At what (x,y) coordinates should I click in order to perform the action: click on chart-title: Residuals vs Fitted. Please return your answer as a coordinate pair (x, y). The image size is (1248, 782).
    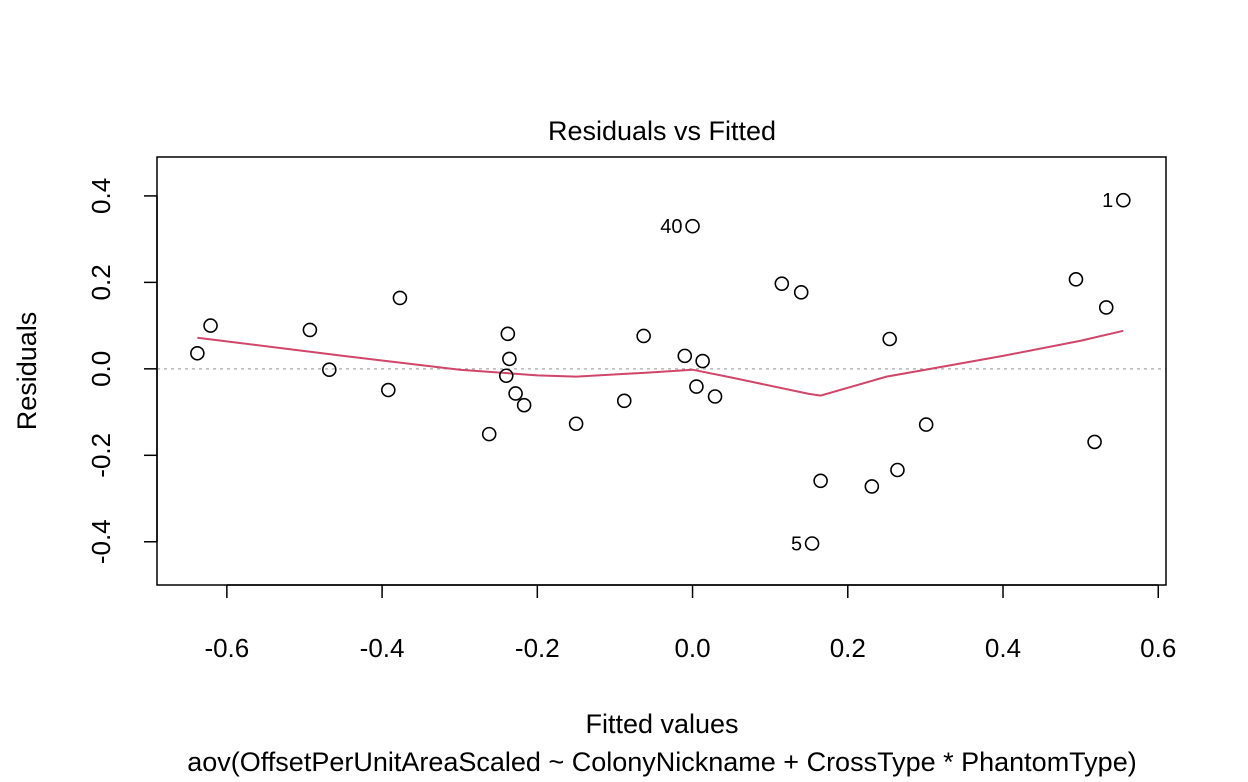
    Looking at the image, I should click on (662, 131).